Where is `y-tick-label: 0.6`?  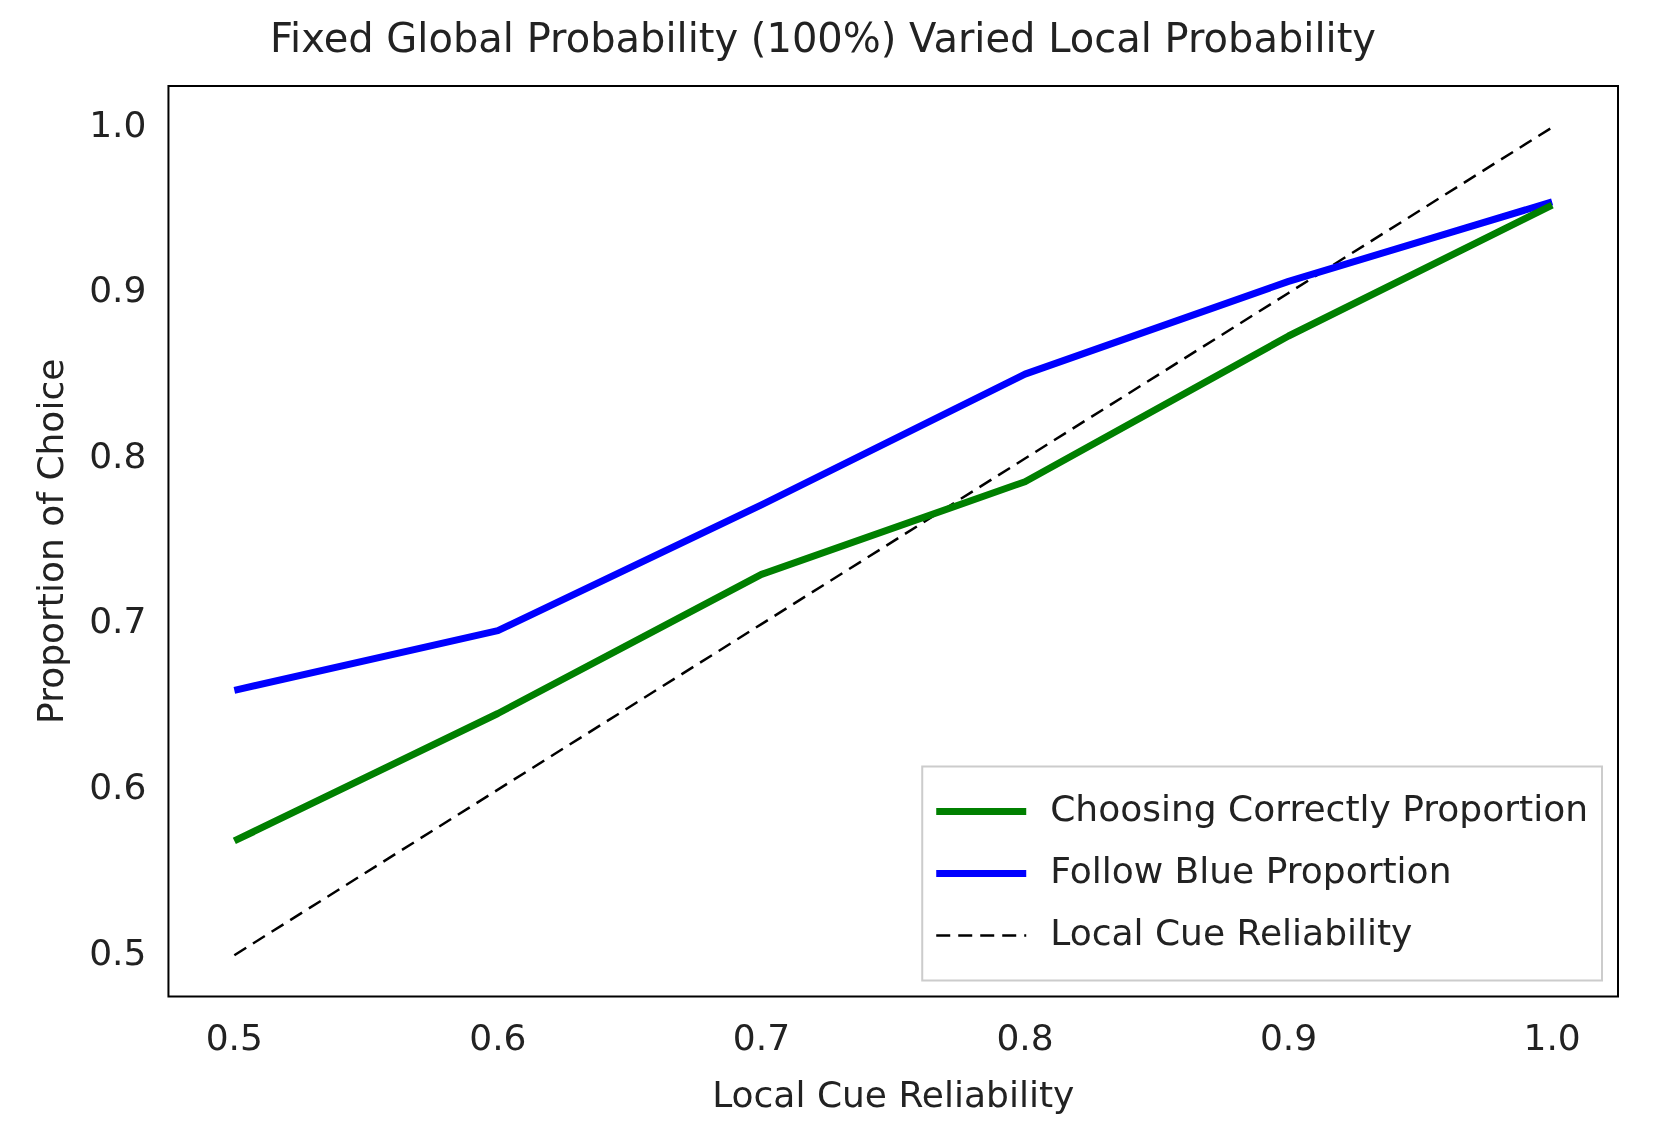 y-tick-label: 0.6 is located at coordinates (118, 786).